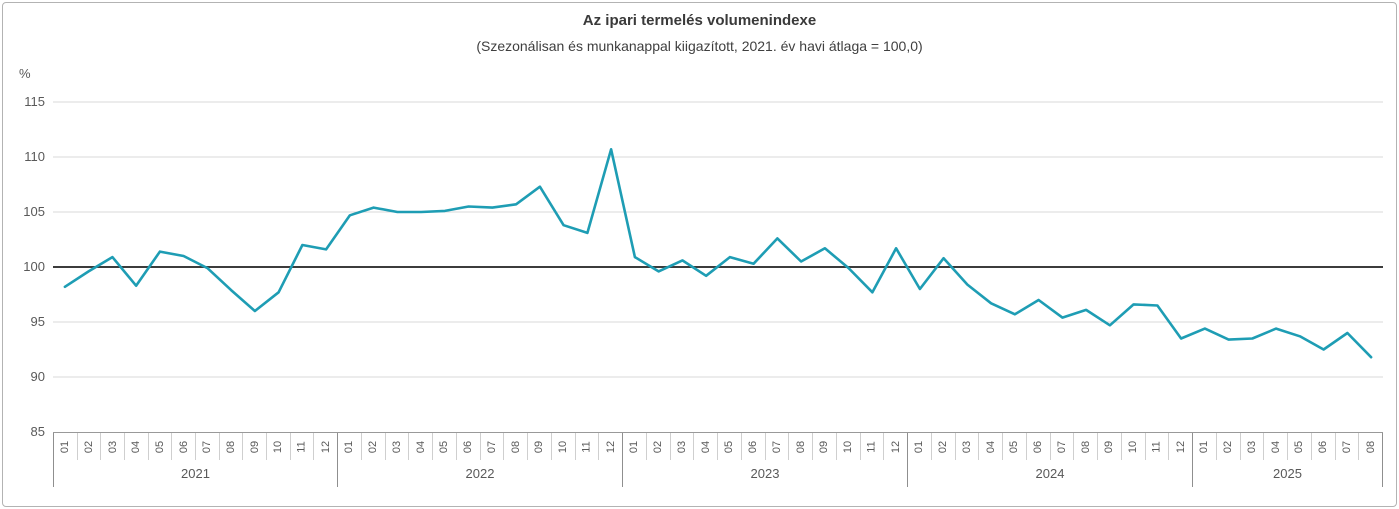 This screenshot has width=1399, height=509. What do you see at coordinates (1050, 473) in the screenshot?
I see `year-label: 2024` at bounding box center [1050, 473].